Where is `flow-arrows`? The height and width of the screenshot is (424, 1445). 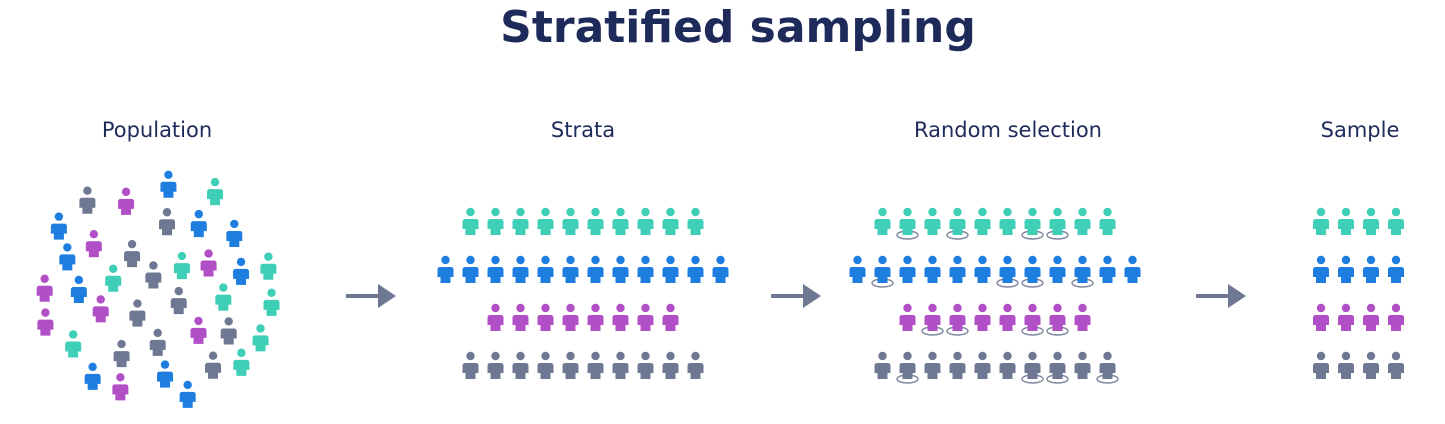
flow-arrows is located at coordinates (796, 296).